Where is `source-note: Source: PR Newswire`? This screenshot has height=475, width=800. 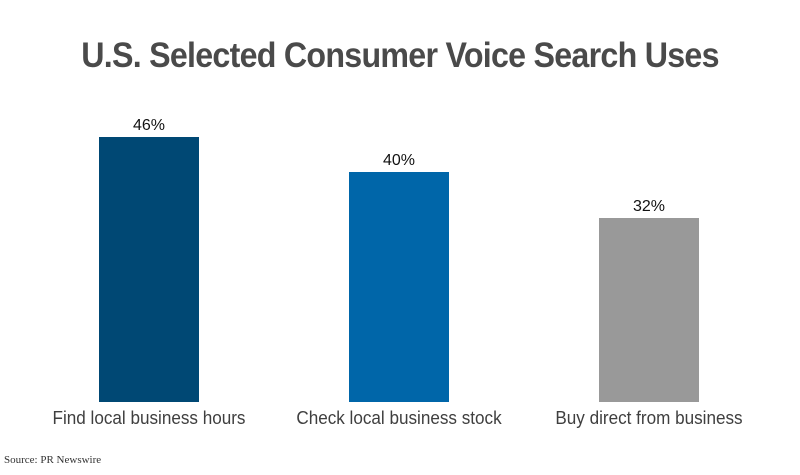
source-note: Source: PR Newswire is located at coordinates (53, 460).